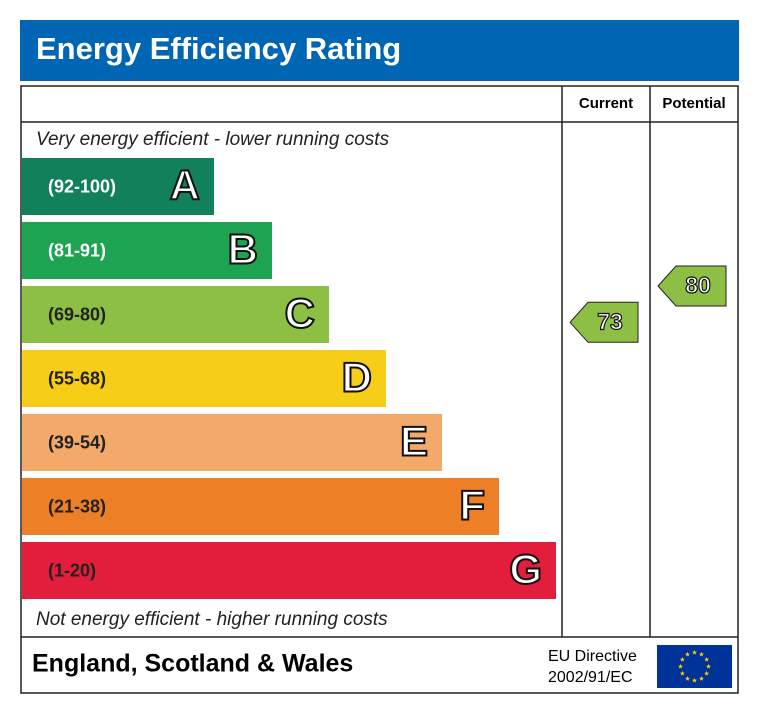  I want to click on band-range: (81-91), so click(77, 250).